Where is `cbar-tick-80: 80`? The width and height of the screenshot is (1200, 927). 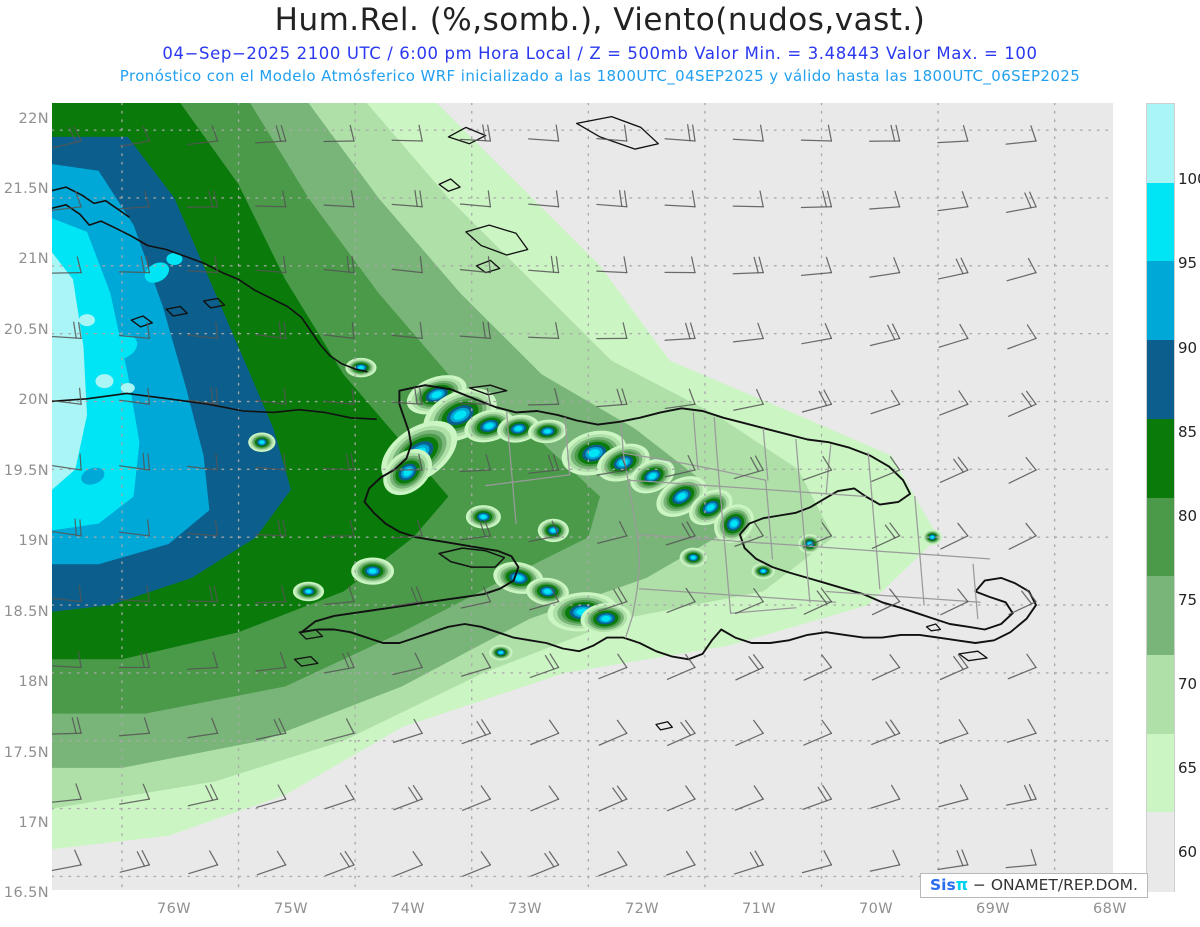 cbar-tick-80: 80 is located at coordinates (1188, 516).